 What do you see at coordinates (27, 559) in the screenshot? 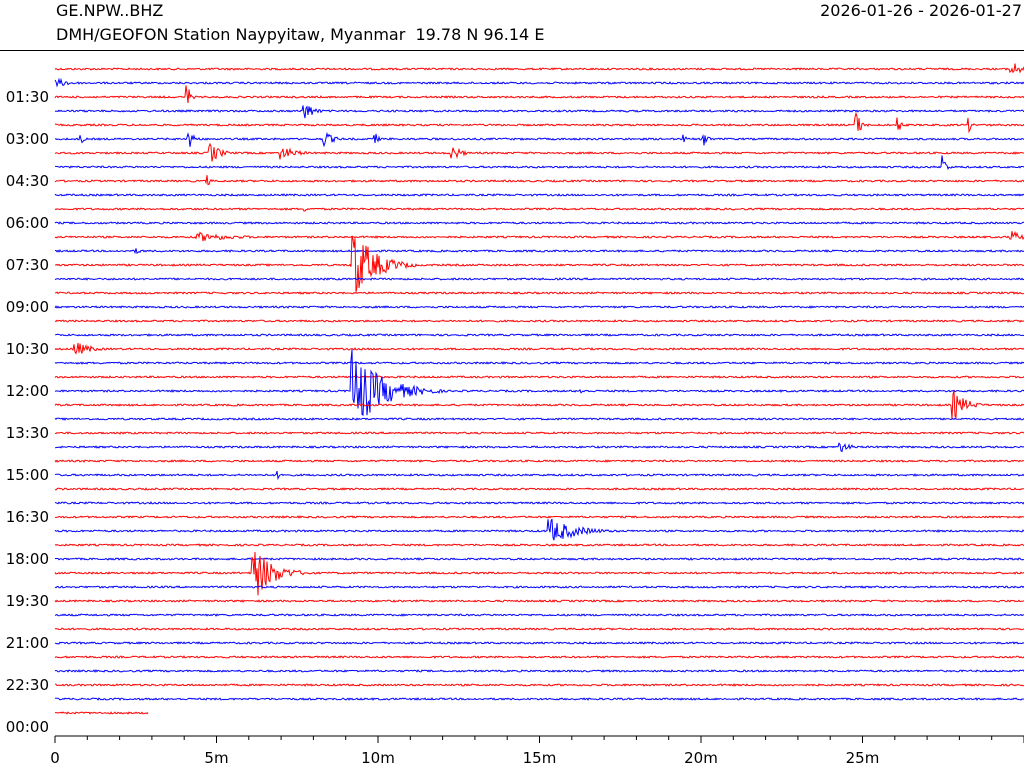
I see `y-tick-label: 18:00` at bounding box center [27, 559].